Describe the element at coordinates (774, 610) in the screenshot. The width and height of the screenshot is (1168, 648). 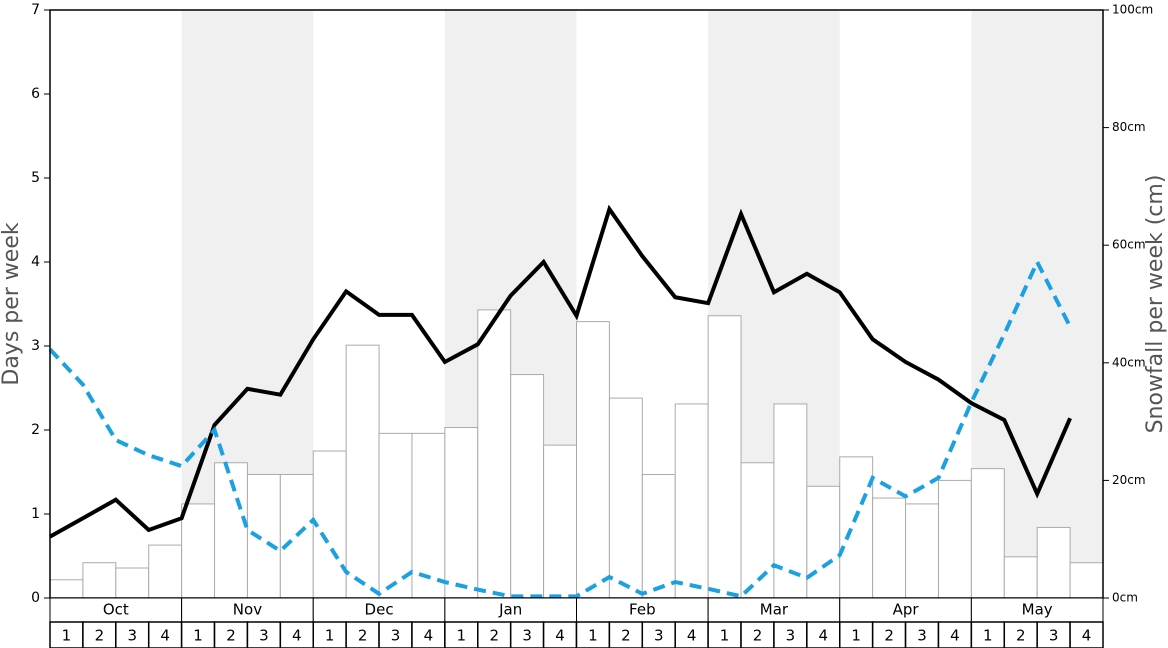
I see `month-label: Mar` at that location.